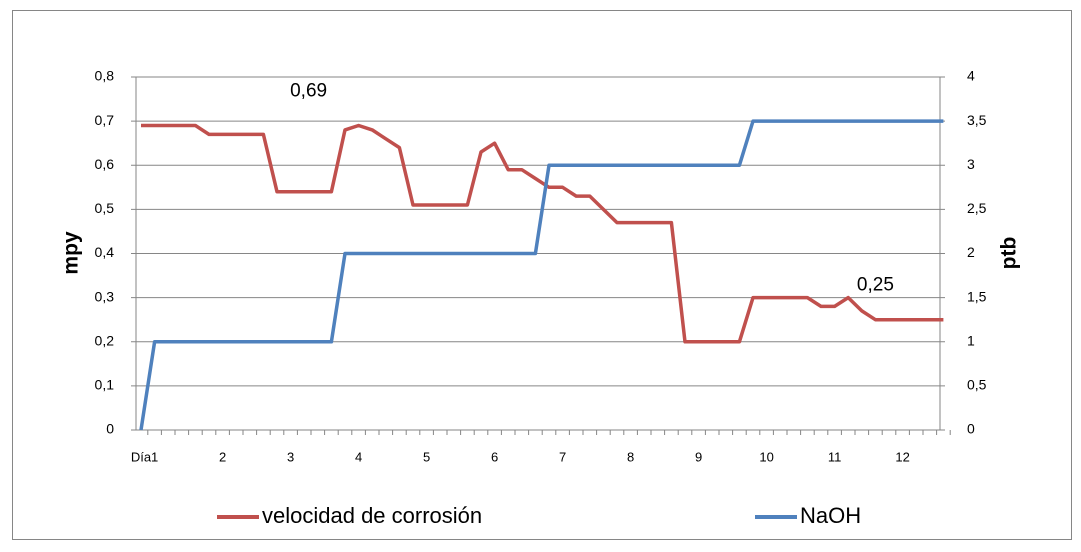  I want to click on data-label: 0,25, so click(875, 285).